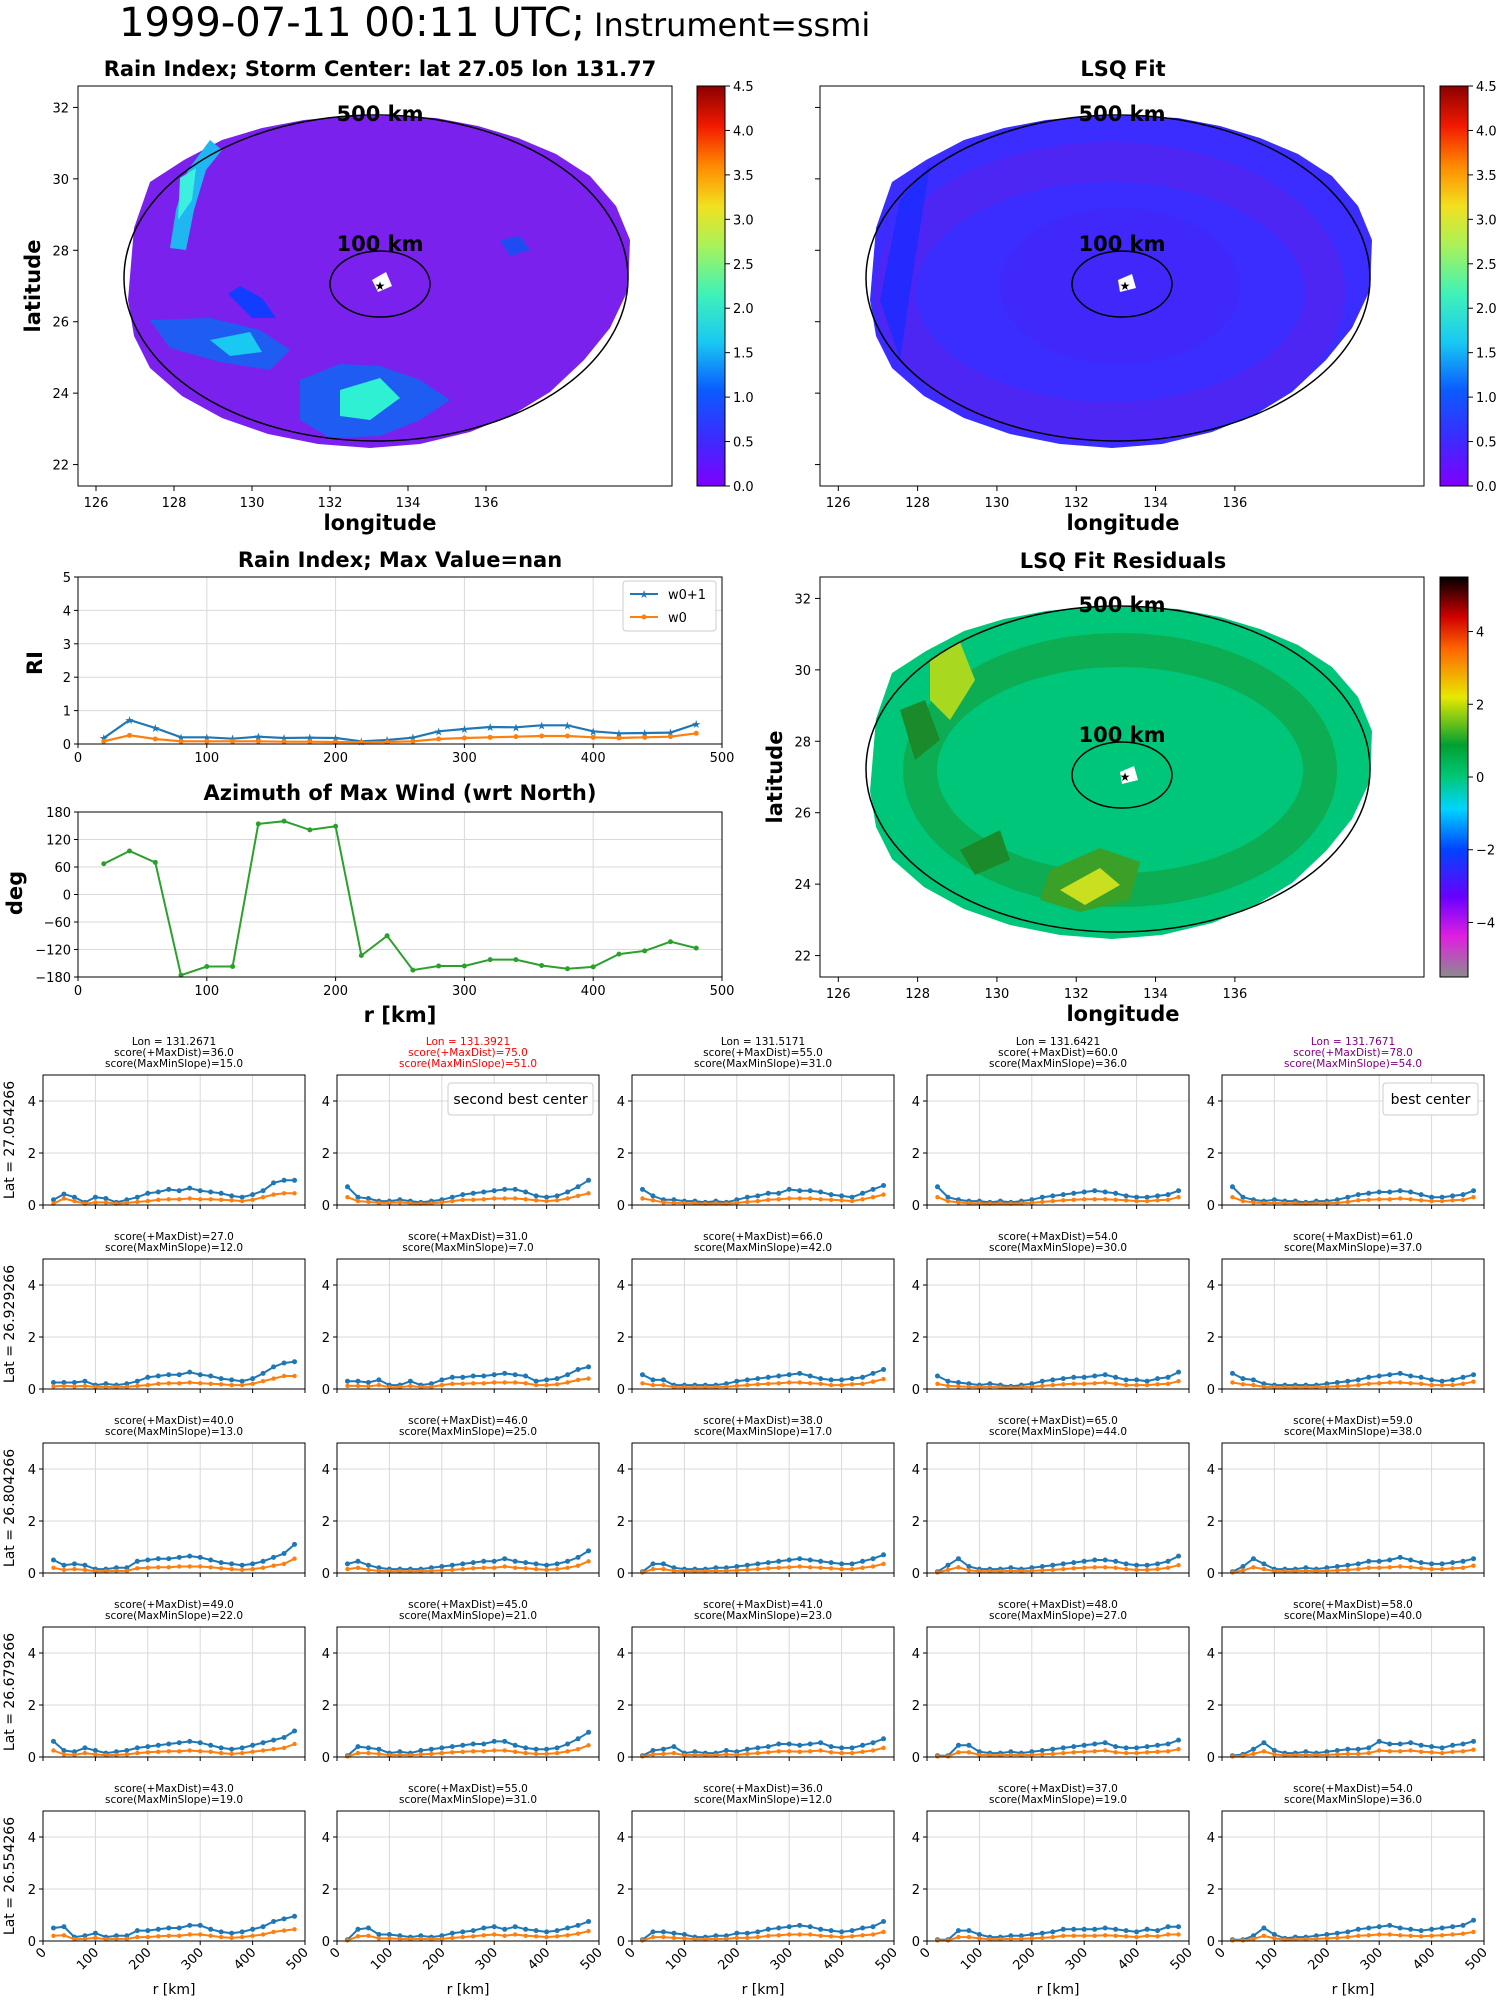 Image resolution: width=1500 pixels, height=2000 pixels. I want to click on panel-xlabel: r [km], so click(1058, 1990).